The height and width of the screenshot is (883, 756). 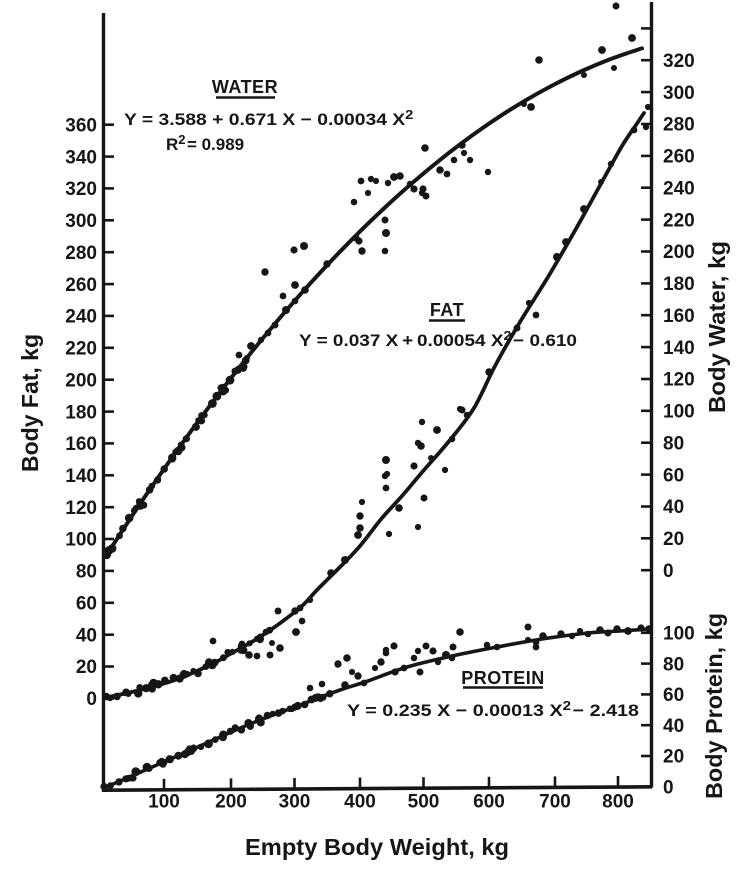 What do you see at coordinates (503, 678) in the screenshot?
I see `svg-text: PROTEIN` at bounding box center [503, 678].